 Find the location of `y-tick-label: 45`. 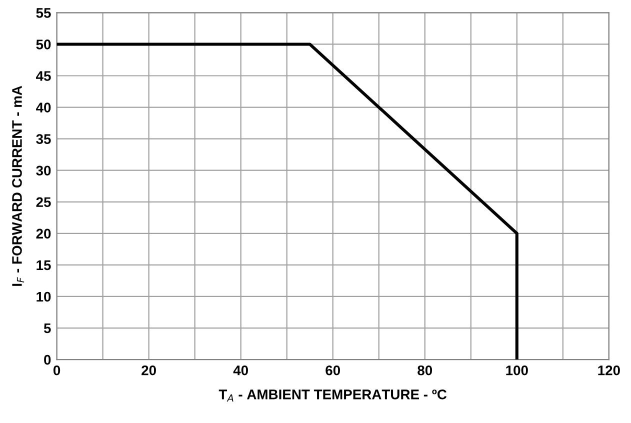

y-tick-label: 45 is located at coordinates (43, 76).